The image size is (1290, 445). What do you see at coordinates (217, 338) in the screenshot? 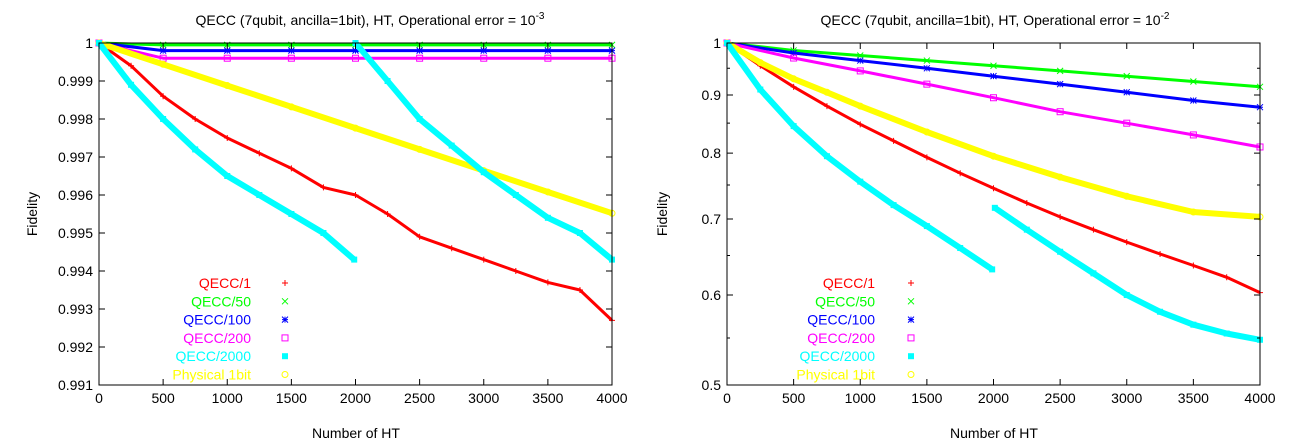
I see `chart-left-legend-label-qecc-200: QECC/200` at bounding box center [217, 338].